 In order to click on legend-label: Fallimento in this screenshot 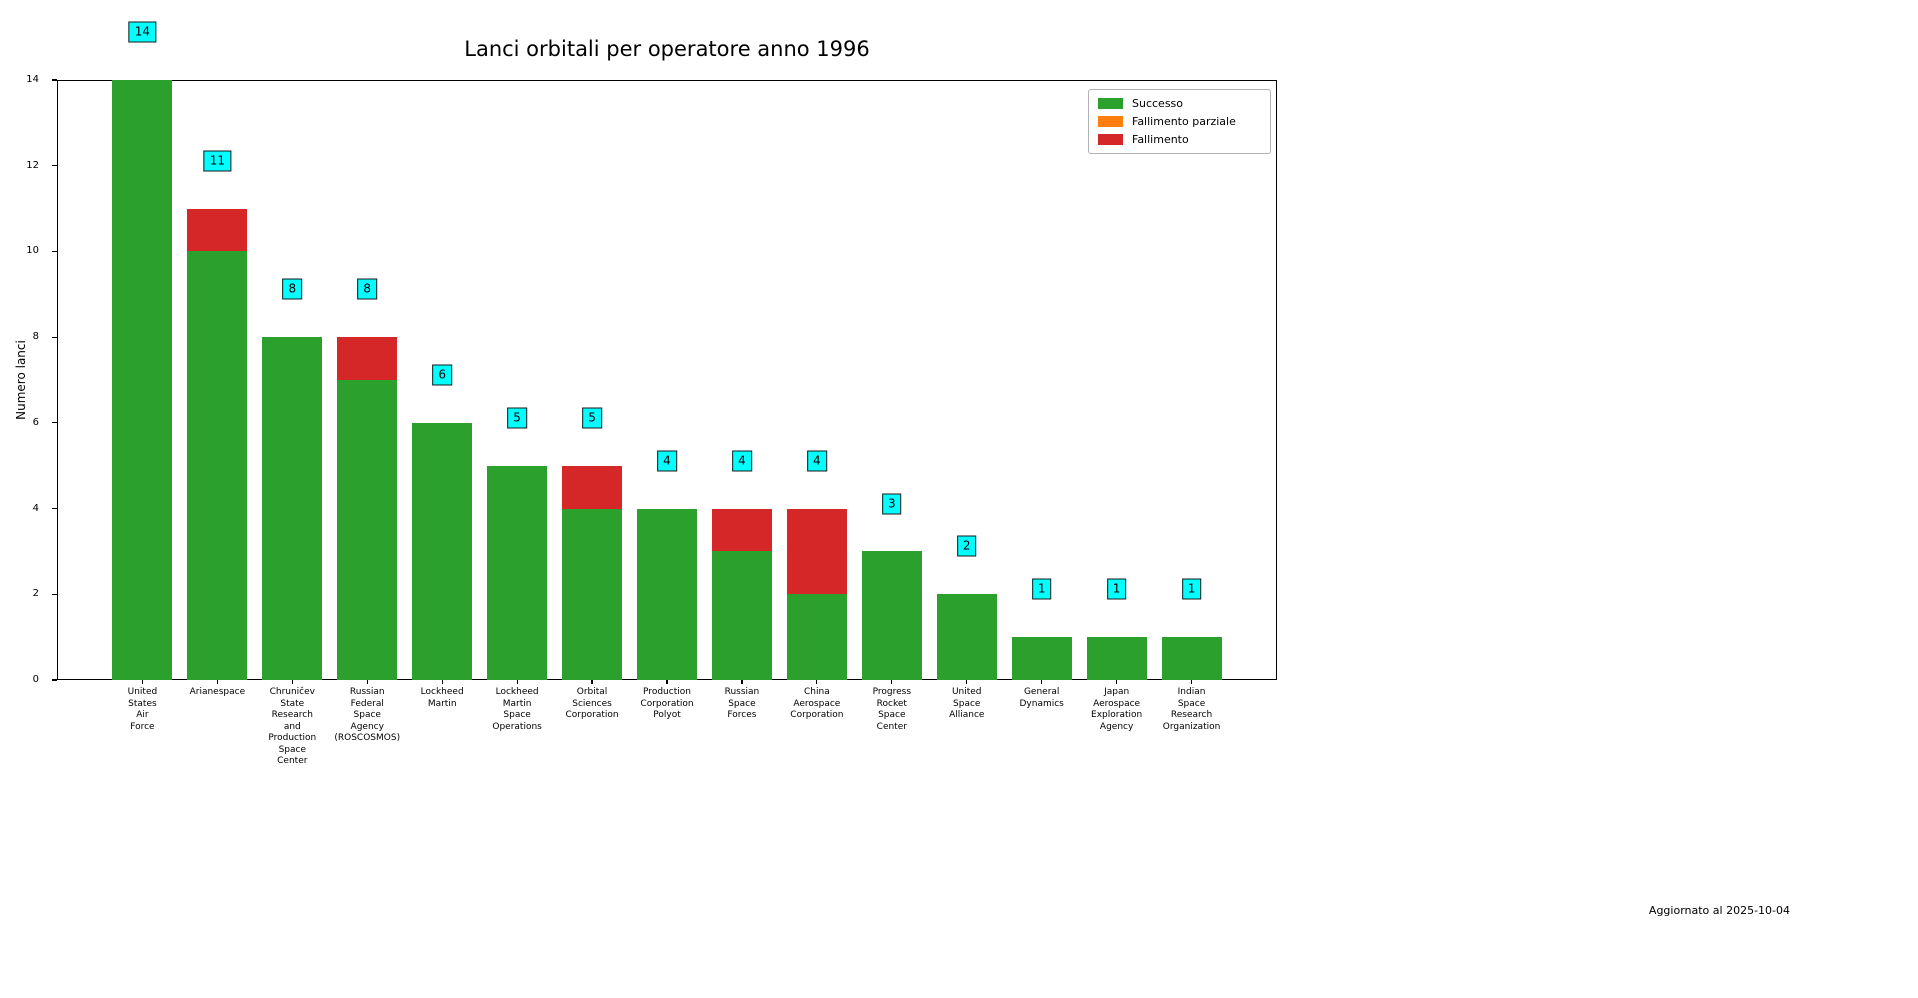, I will do `click(1160, 139)`.